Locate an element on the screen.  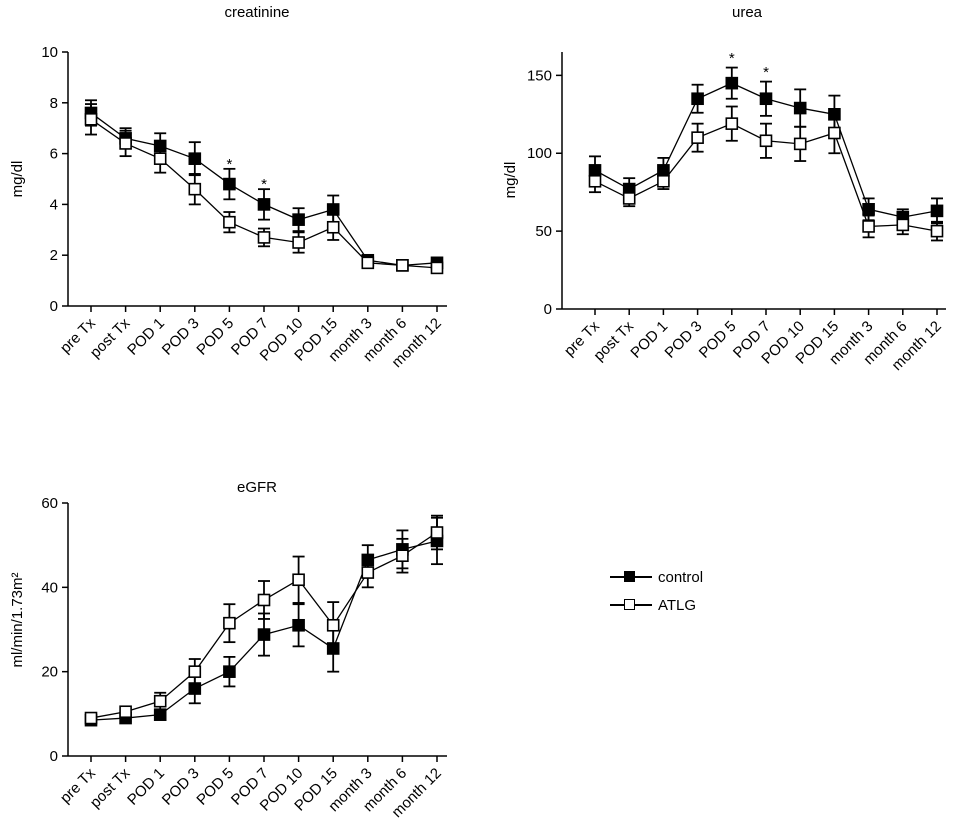
data-point-control-pre-tx is located at coordinates (595, 170).